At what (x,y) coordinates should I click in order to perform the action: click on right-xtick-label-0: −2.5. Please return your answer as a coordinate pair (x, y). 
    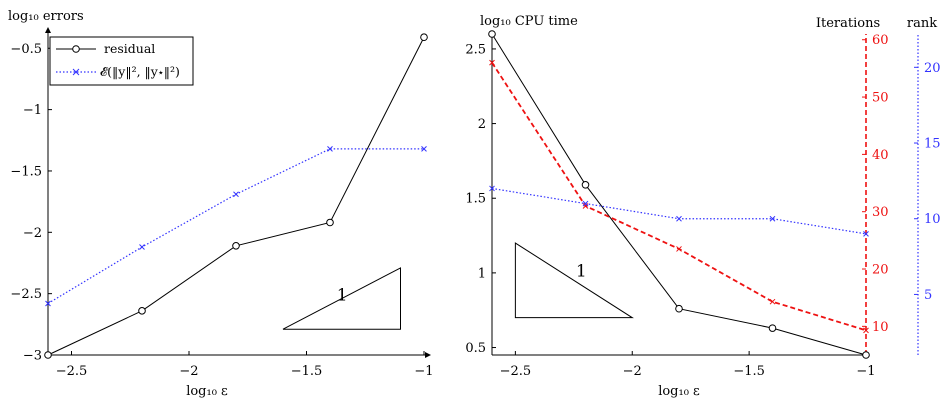
    Looking at the image, I should click on (516, 371).